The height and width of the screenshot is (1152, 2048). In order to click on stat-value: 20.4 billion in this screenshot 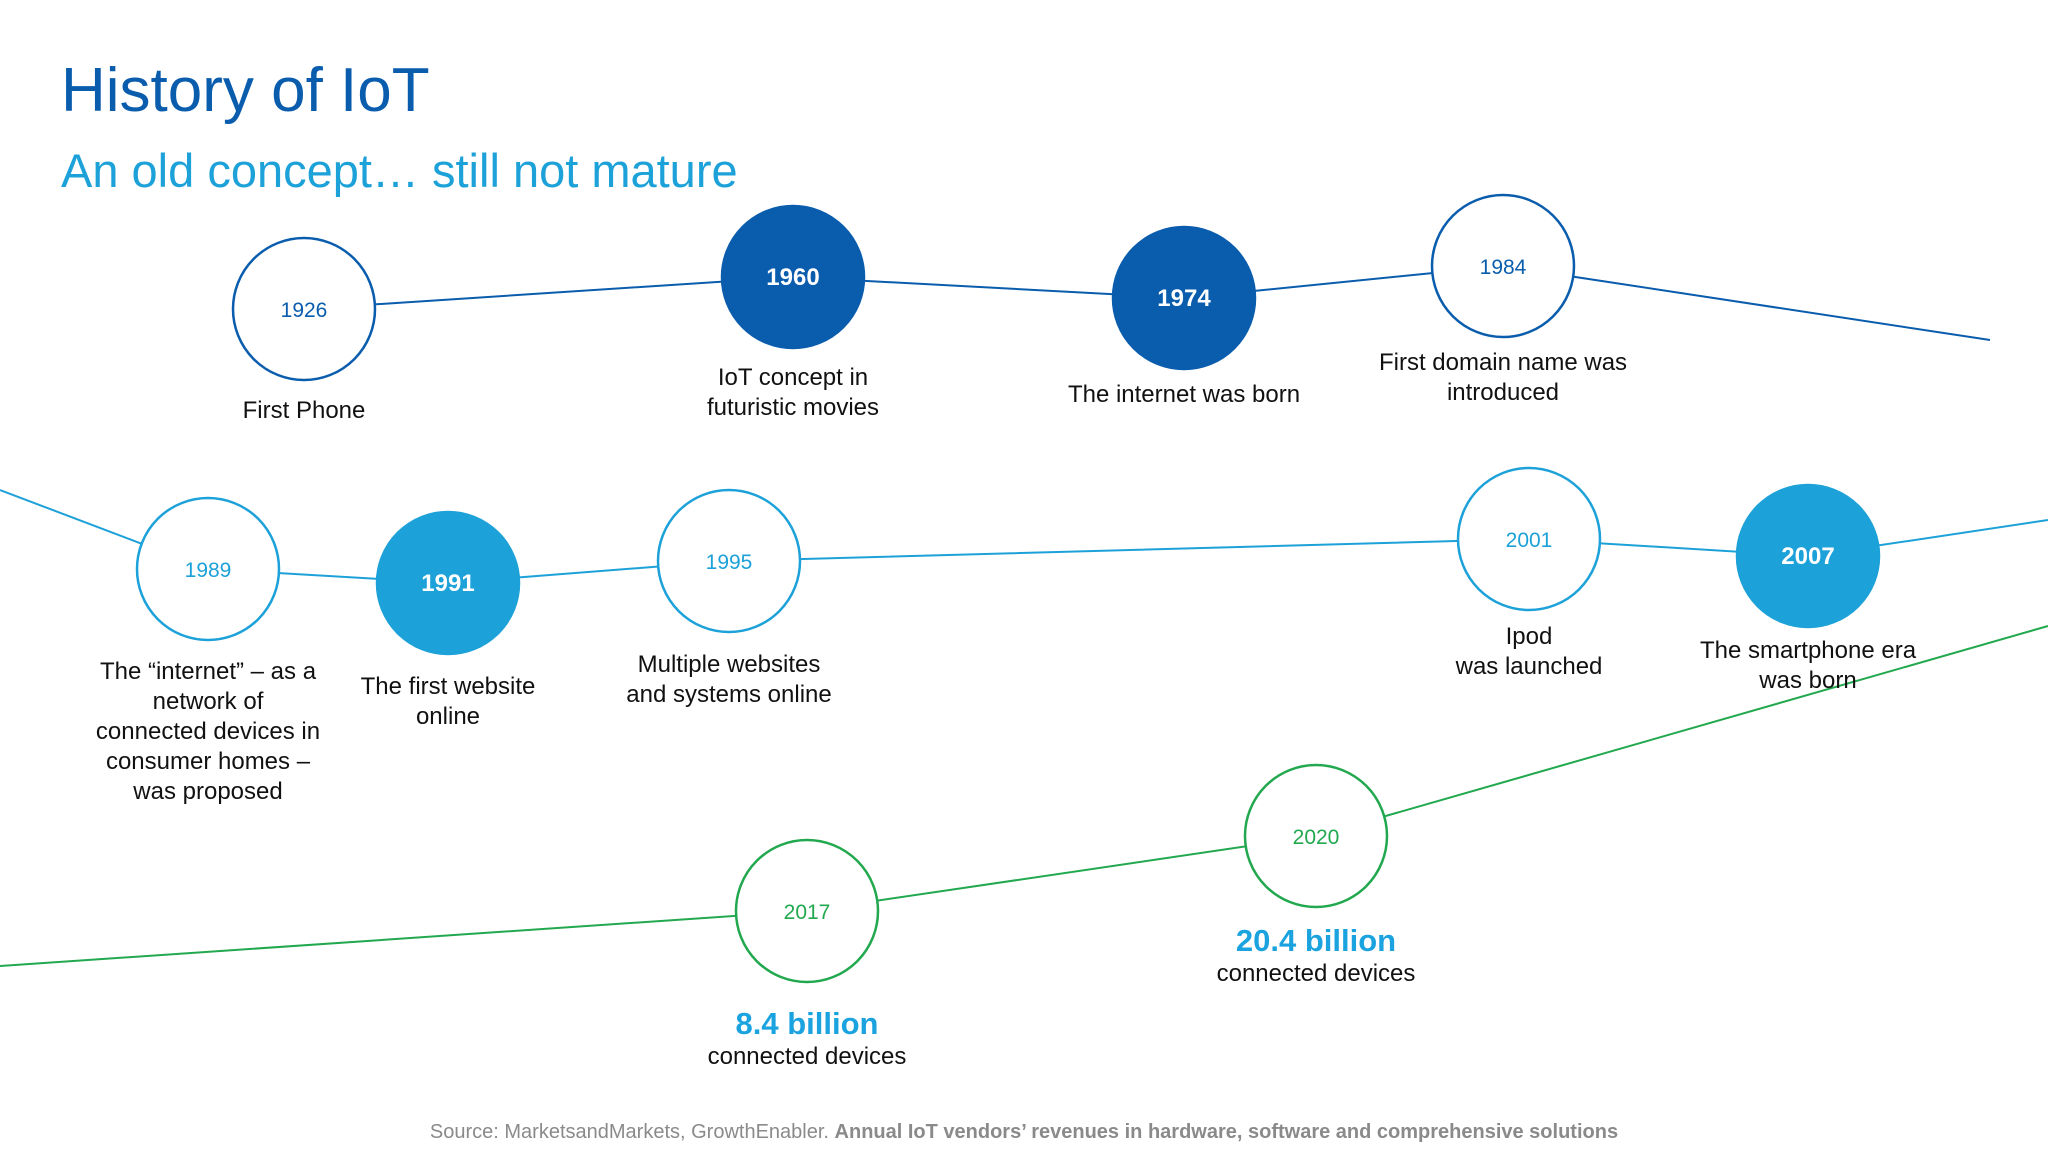, I will do `click(1316, 940)`.